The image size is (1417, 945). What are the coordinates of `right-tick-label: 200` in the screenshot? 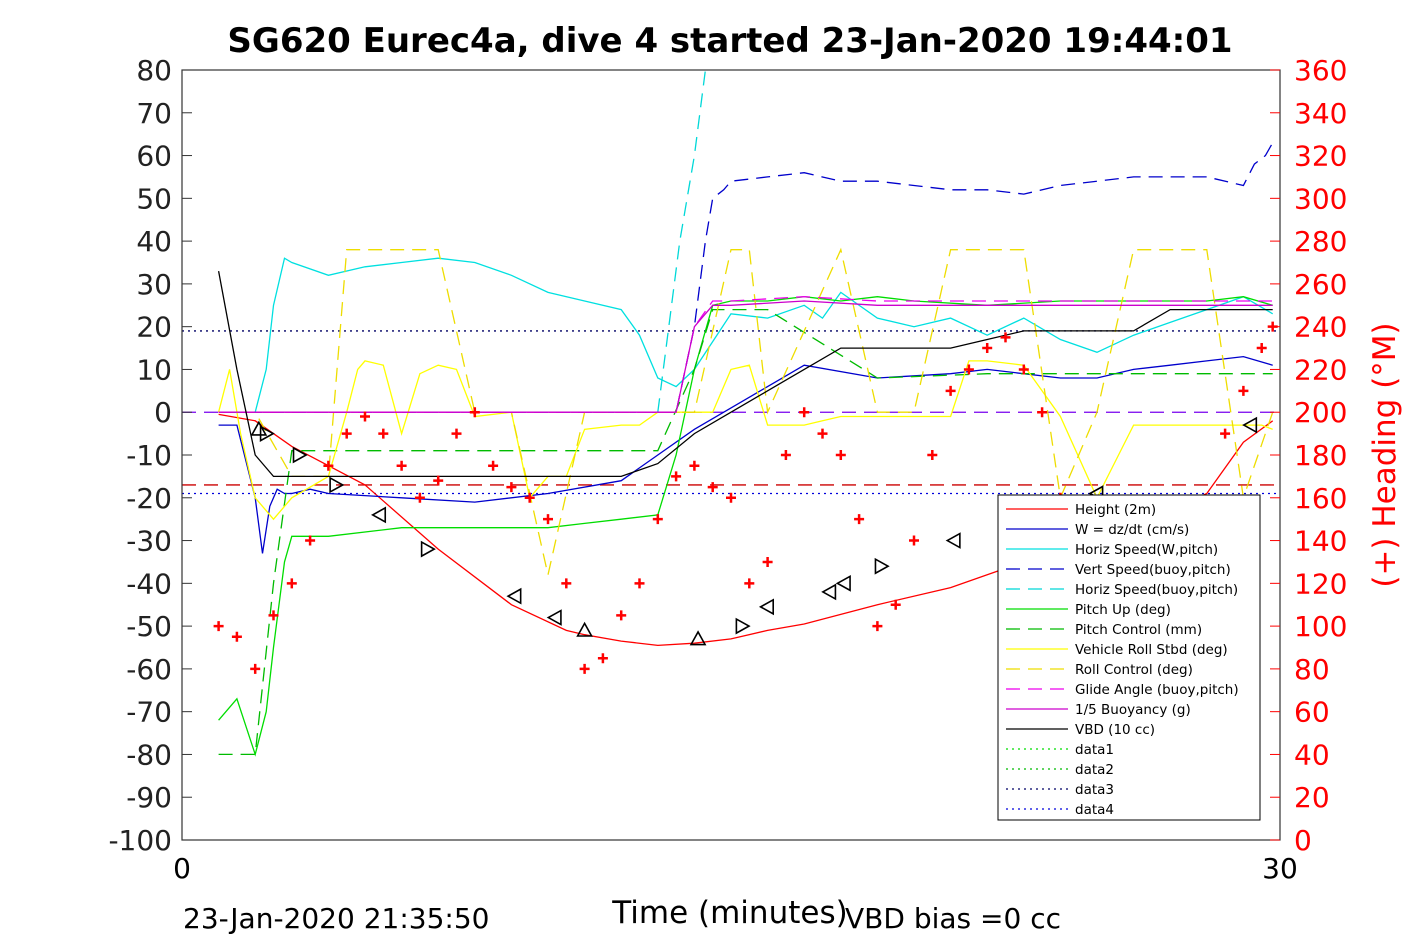 It's located at (1320, 412).